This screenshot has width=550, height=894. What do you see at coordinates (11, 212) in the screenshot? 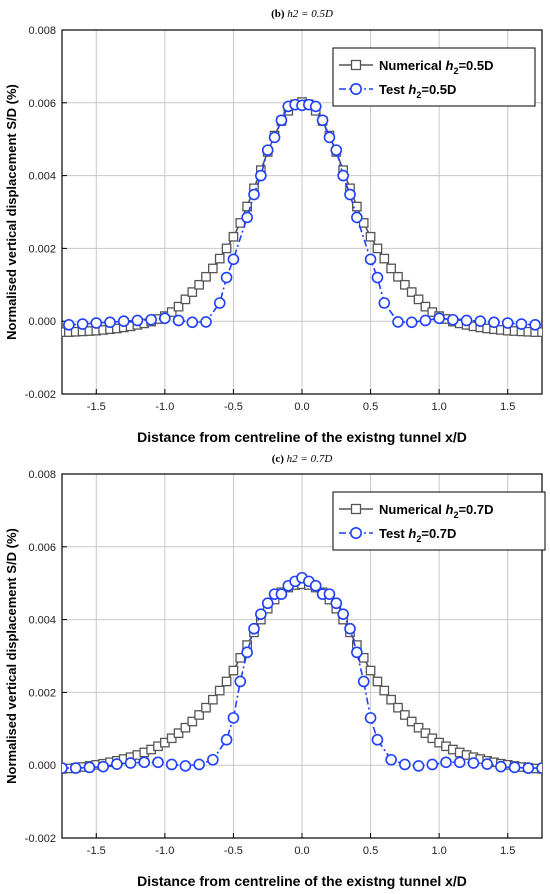
I see `y-axis-label: Normalised vertical displacement S/D (%)` at bounding box center [11, 212].